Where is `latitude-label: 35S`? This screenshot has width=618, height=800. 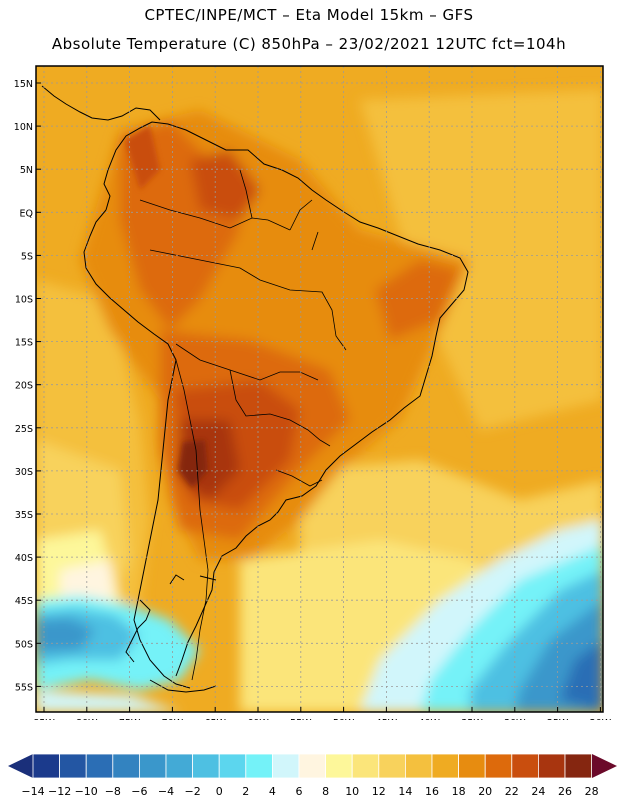 latitude-label: 35S is located at coordinates (24, 515).